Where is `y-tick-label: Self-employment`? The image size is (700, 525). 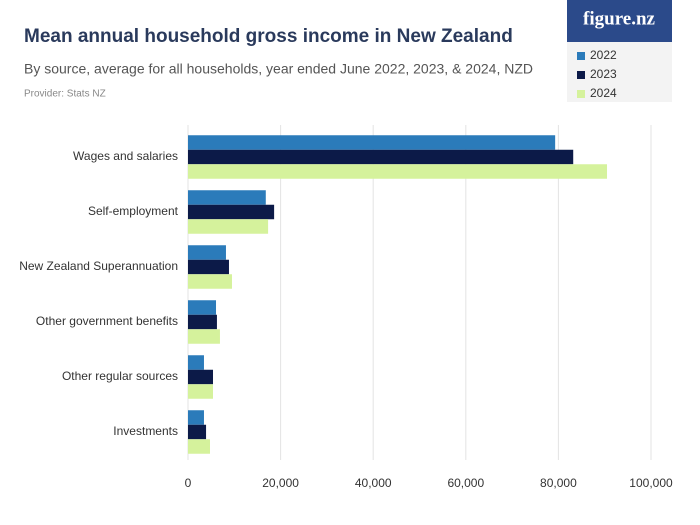 y-tick-label: Self-employment is located at coordinates (133, 211).